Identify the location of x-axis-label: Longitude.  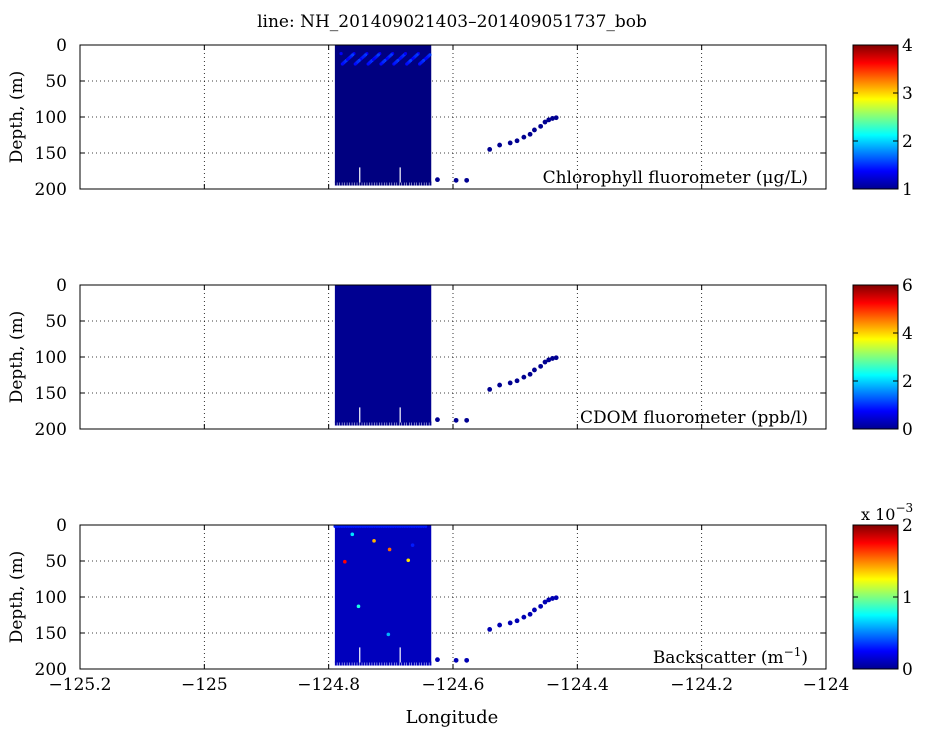
(452, 717).